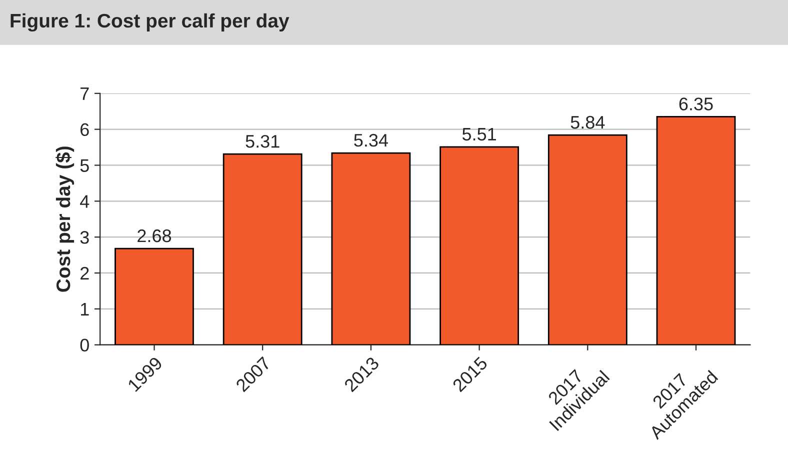 The height and width of the screenshot is (449, 788). What do you see at coordinates (155, 235) in the screenshot?
I see `data-label: 2.68` at bounding box center [155, 235].